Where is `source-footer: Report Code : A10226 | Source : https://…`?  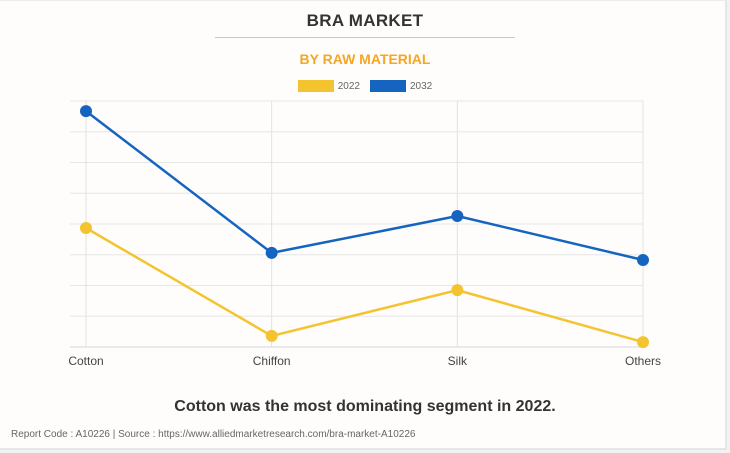 source-footer: Report Code : A10226 | Source : https://… is located at coordinates (213, 434).